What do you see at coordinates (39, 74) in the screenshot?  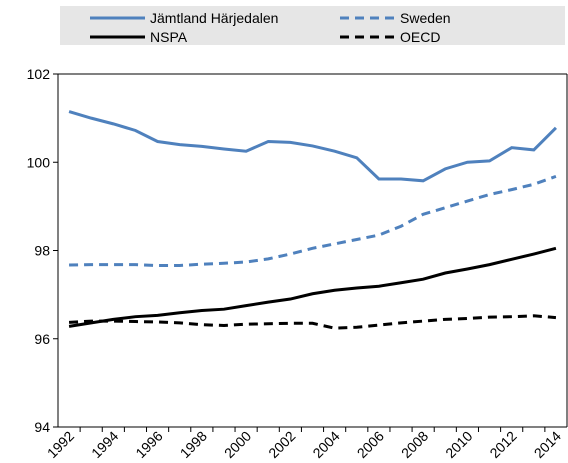 I see `y-tick-label: 102` at bounding box center [39, 74].